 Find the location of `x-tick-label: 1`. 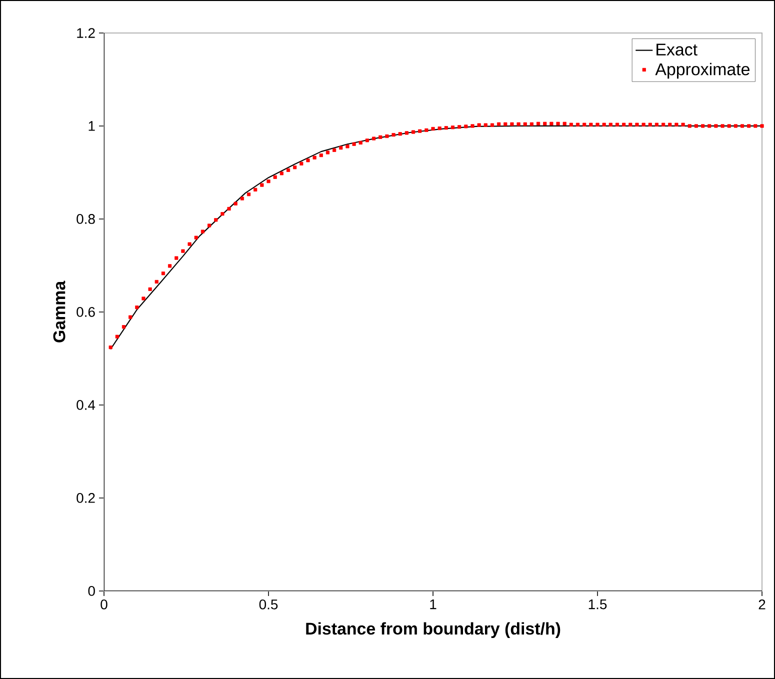

x-tick-label: 1 is located at coordinates (433, 605).